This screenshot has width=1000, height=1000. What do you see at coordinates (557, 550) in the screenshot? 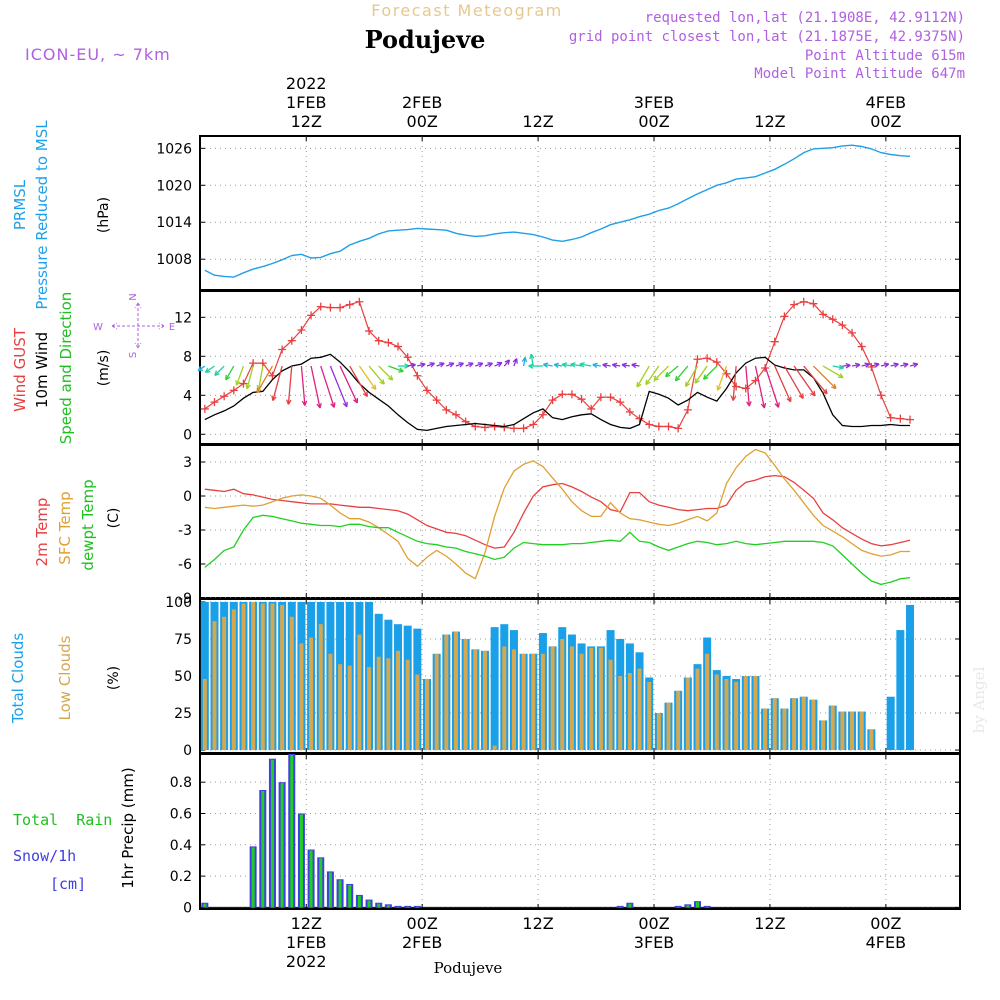
I see `dewpt-line` at bounding box center [557, 550].